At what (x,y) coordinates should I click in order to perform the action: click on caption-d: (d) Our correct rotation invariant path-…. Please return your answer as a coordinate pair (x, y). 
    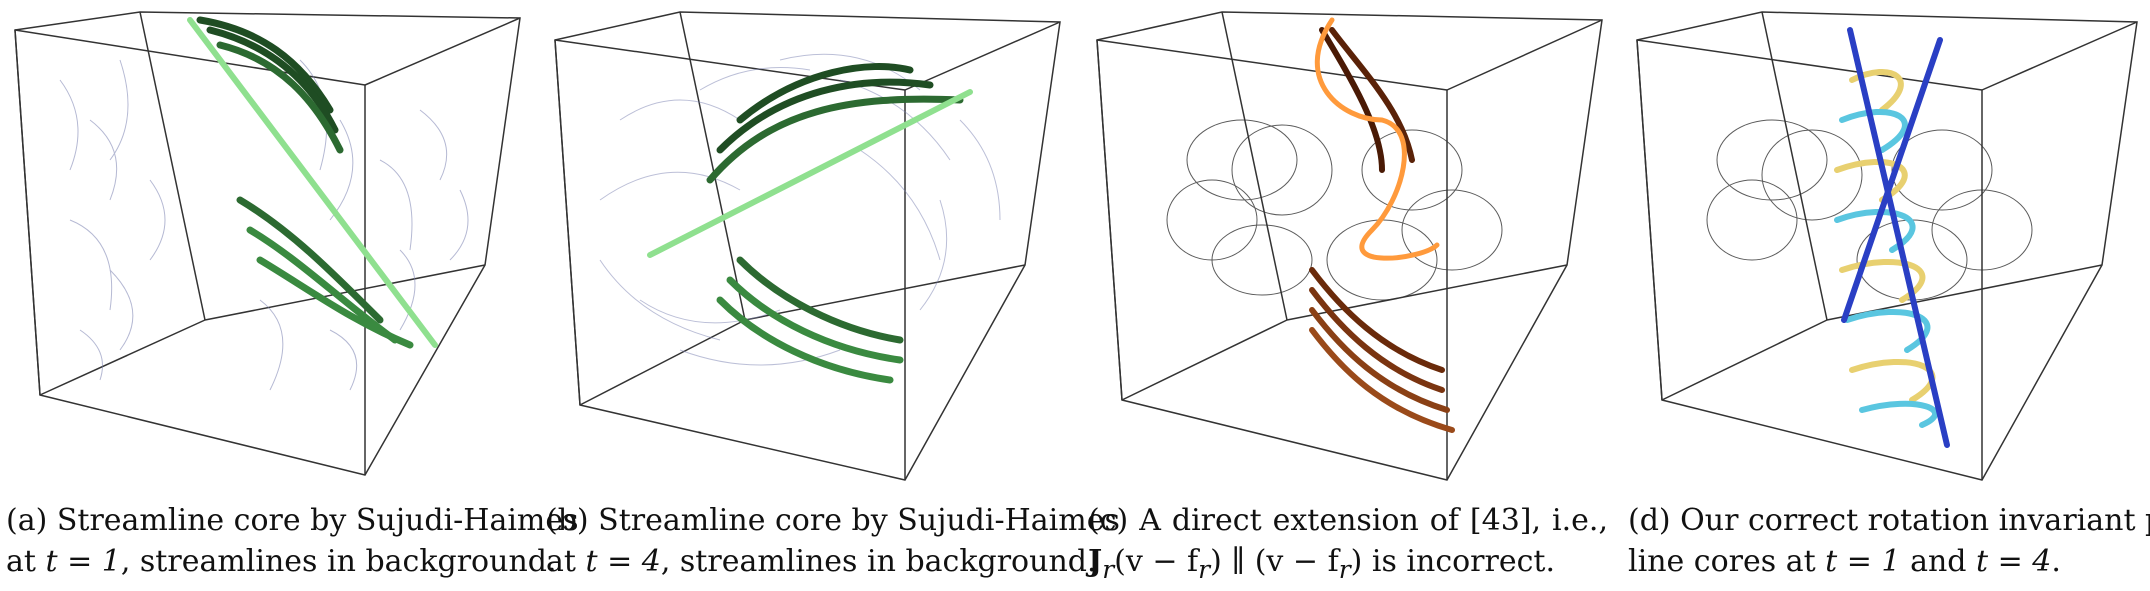
    Looking at the image, I should click on (1889, 541).